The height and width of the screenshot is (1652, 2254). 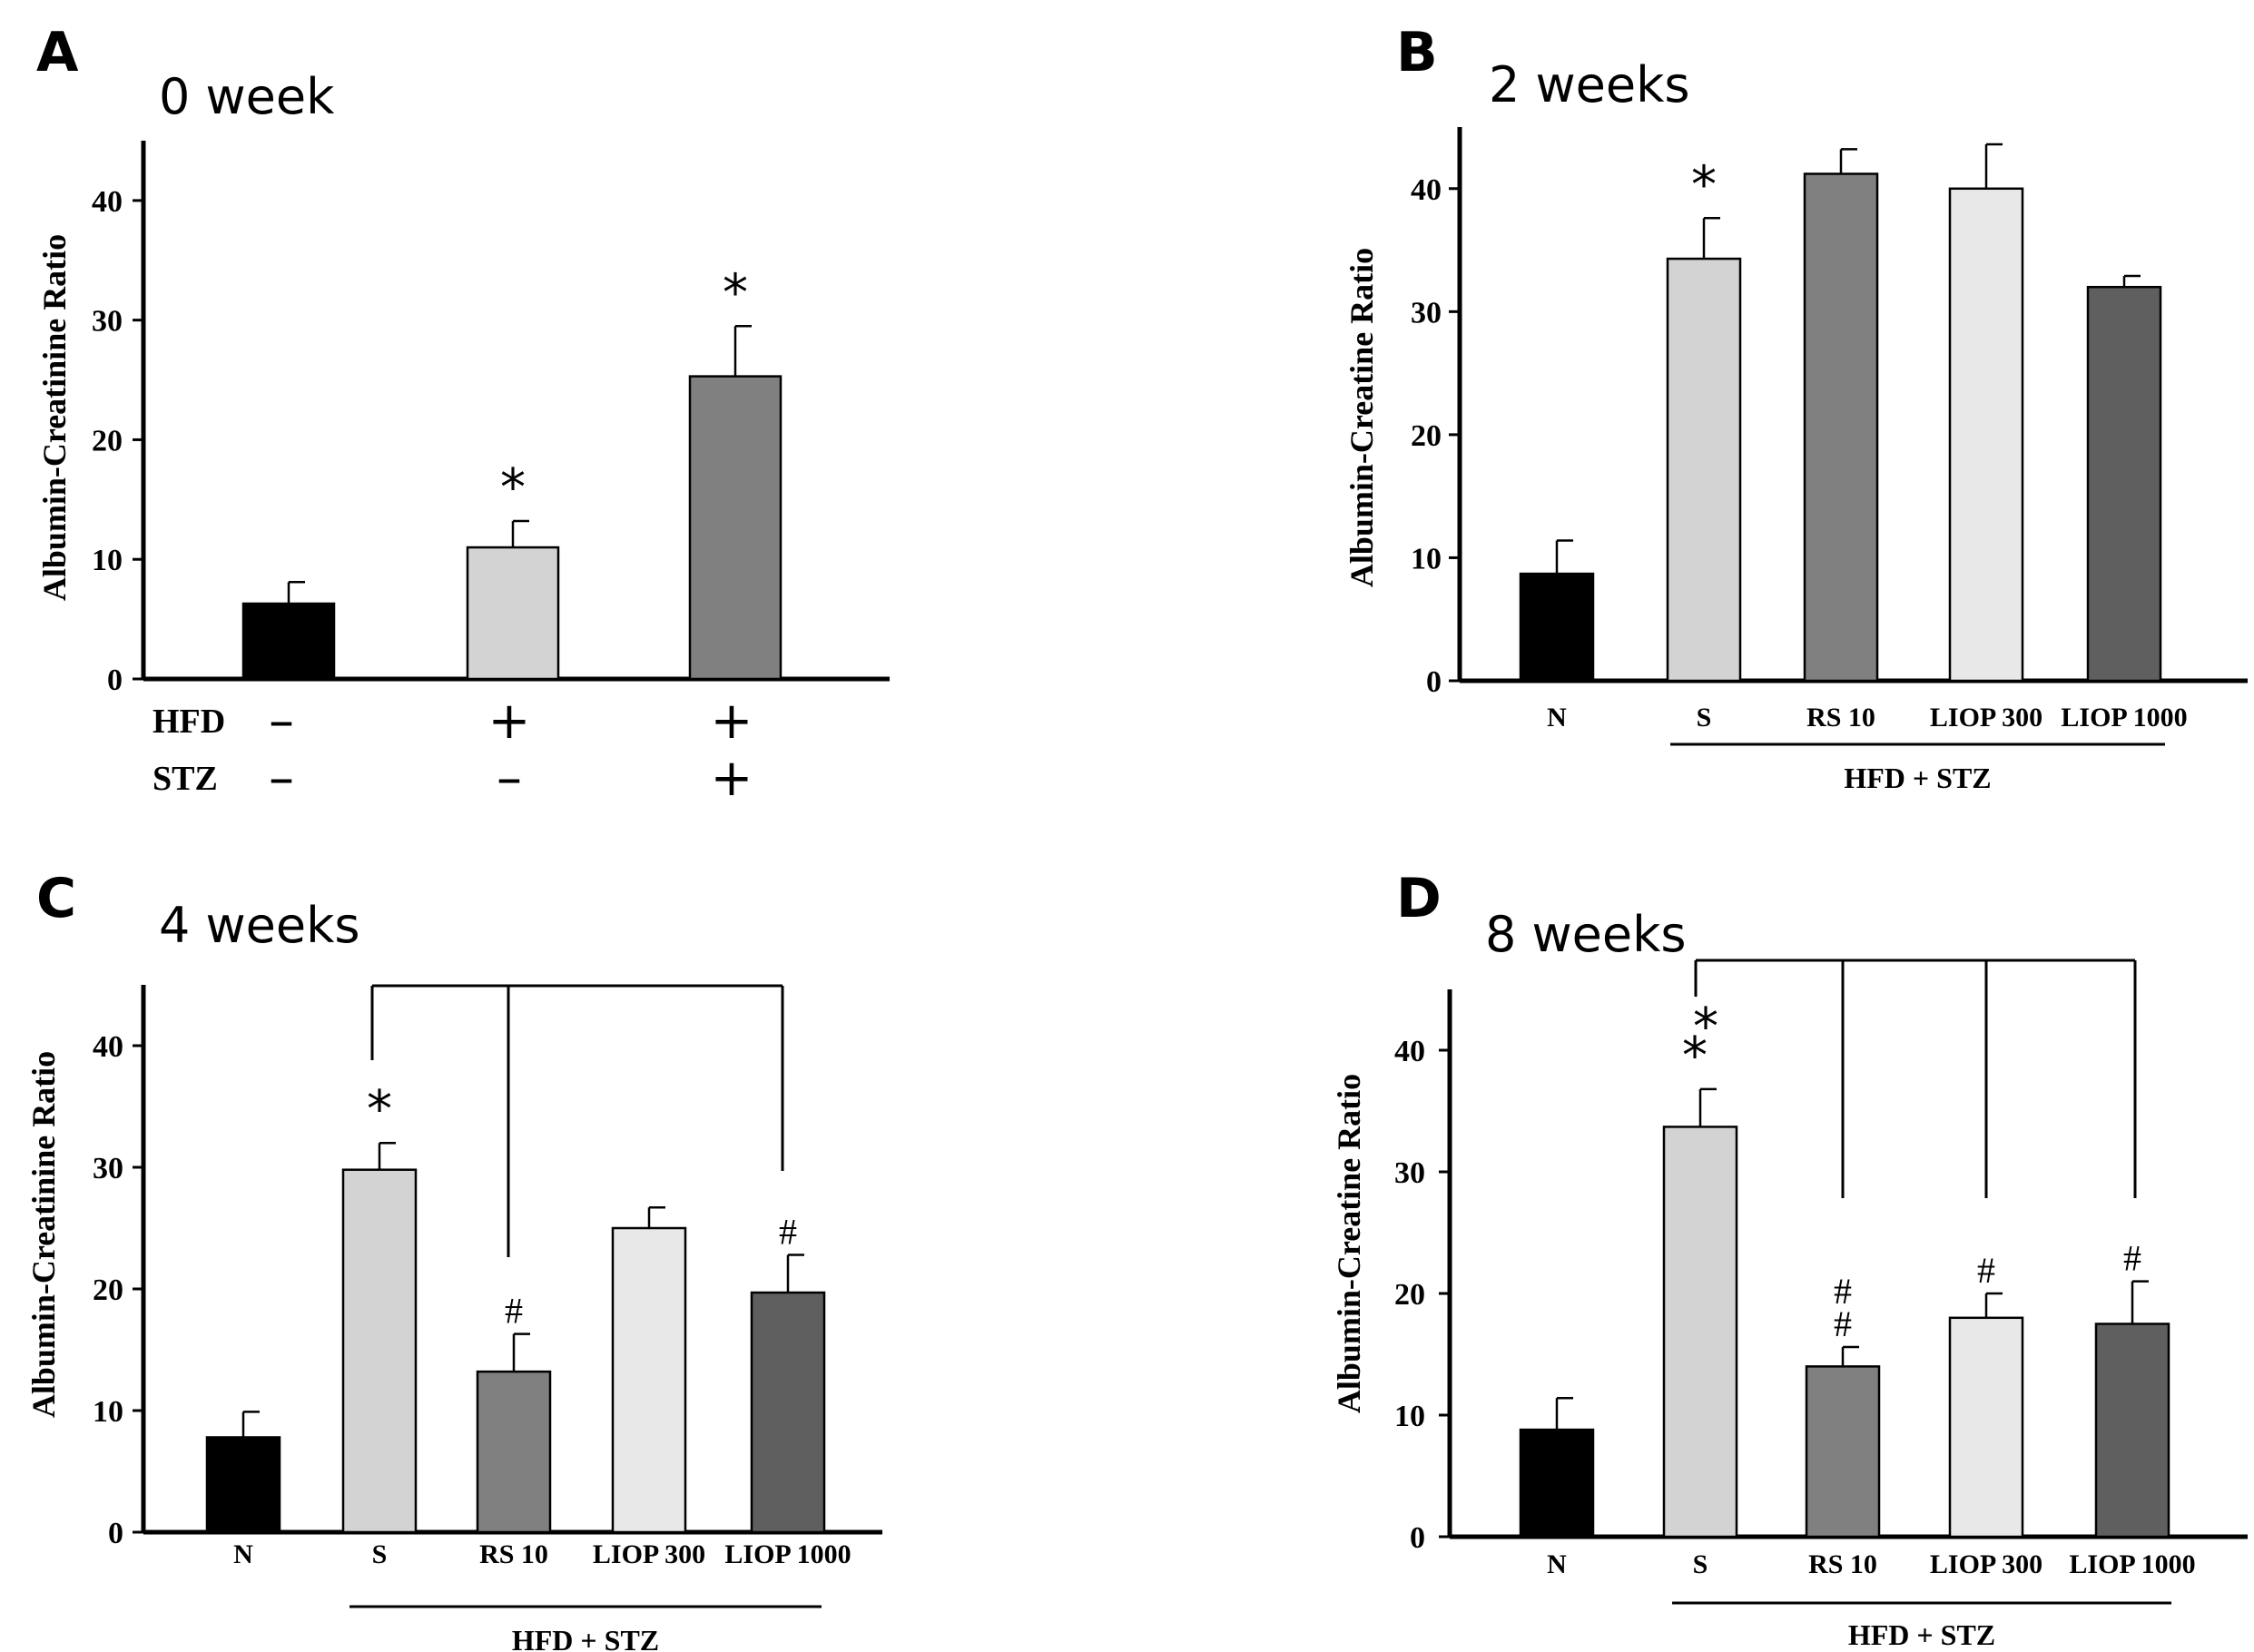 What do you see at coordinates (1417, 52) in the screenshot?
I see `panel-letter: B` at bounding box center [1417, 52].